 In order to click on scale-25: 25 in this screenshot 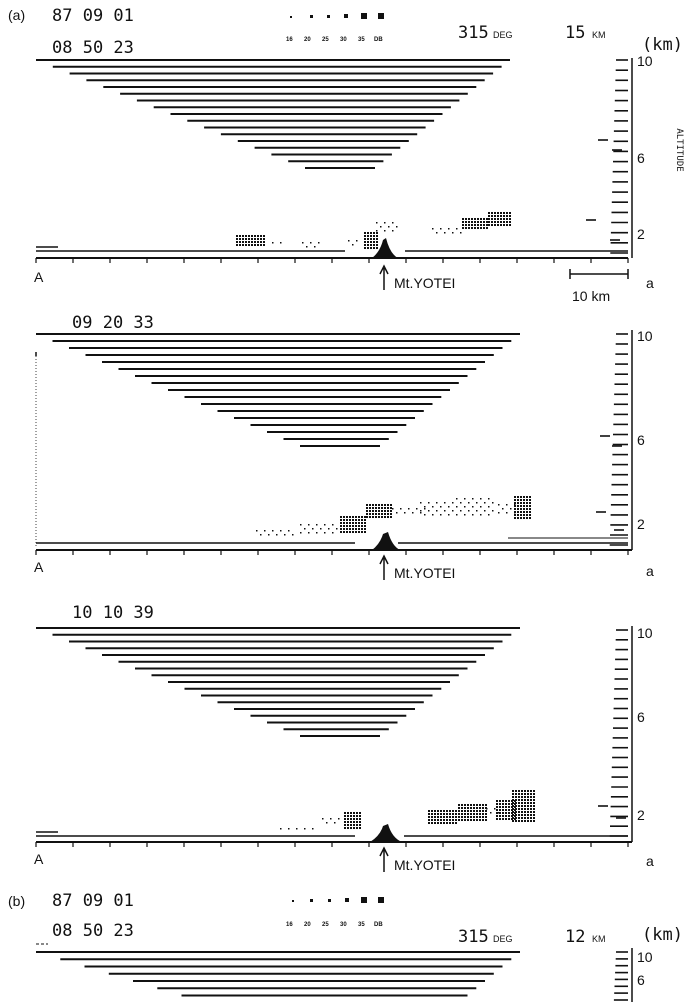, I will do `click(325, 40)`.